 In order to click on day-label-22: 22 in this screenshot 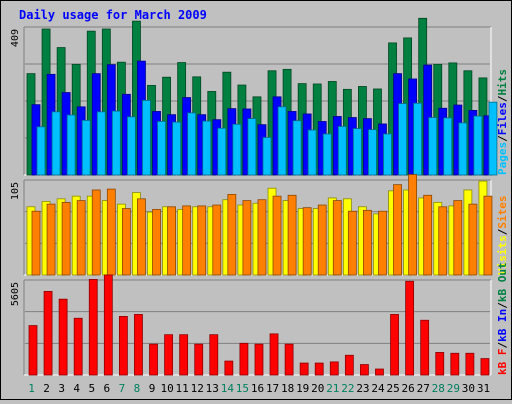, I will do `click(347, 388)`.